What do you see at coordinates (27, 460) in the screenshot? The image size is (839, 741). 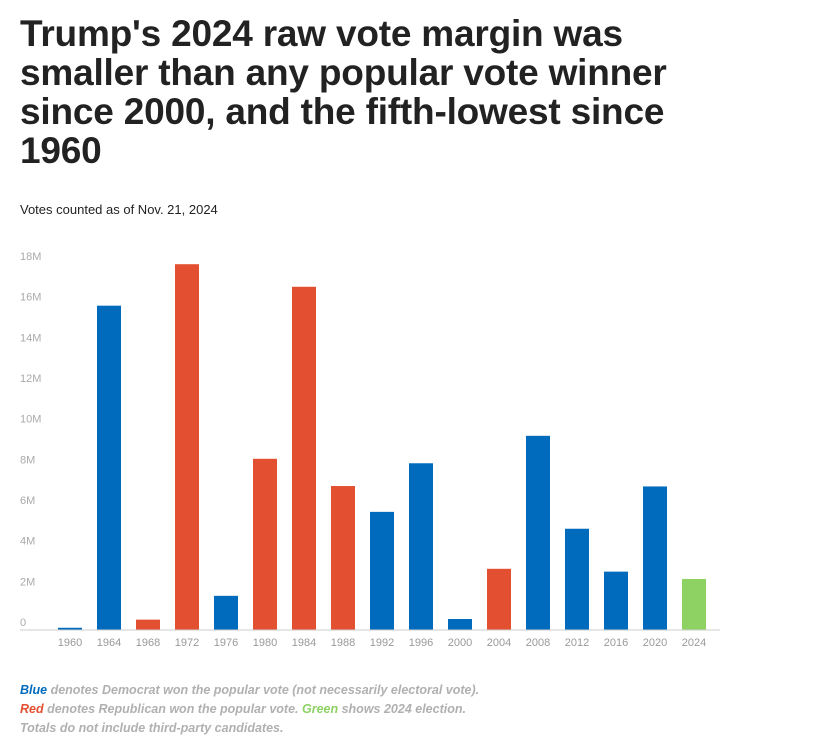 I see `y-tick-label: 8M` at bounding box center [27, 460].